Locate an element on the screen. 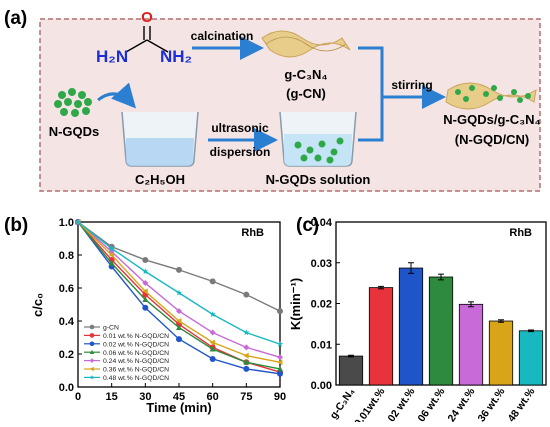  x-tick-label-c: 0.06 wt.% is located at coordinates (429, 403).